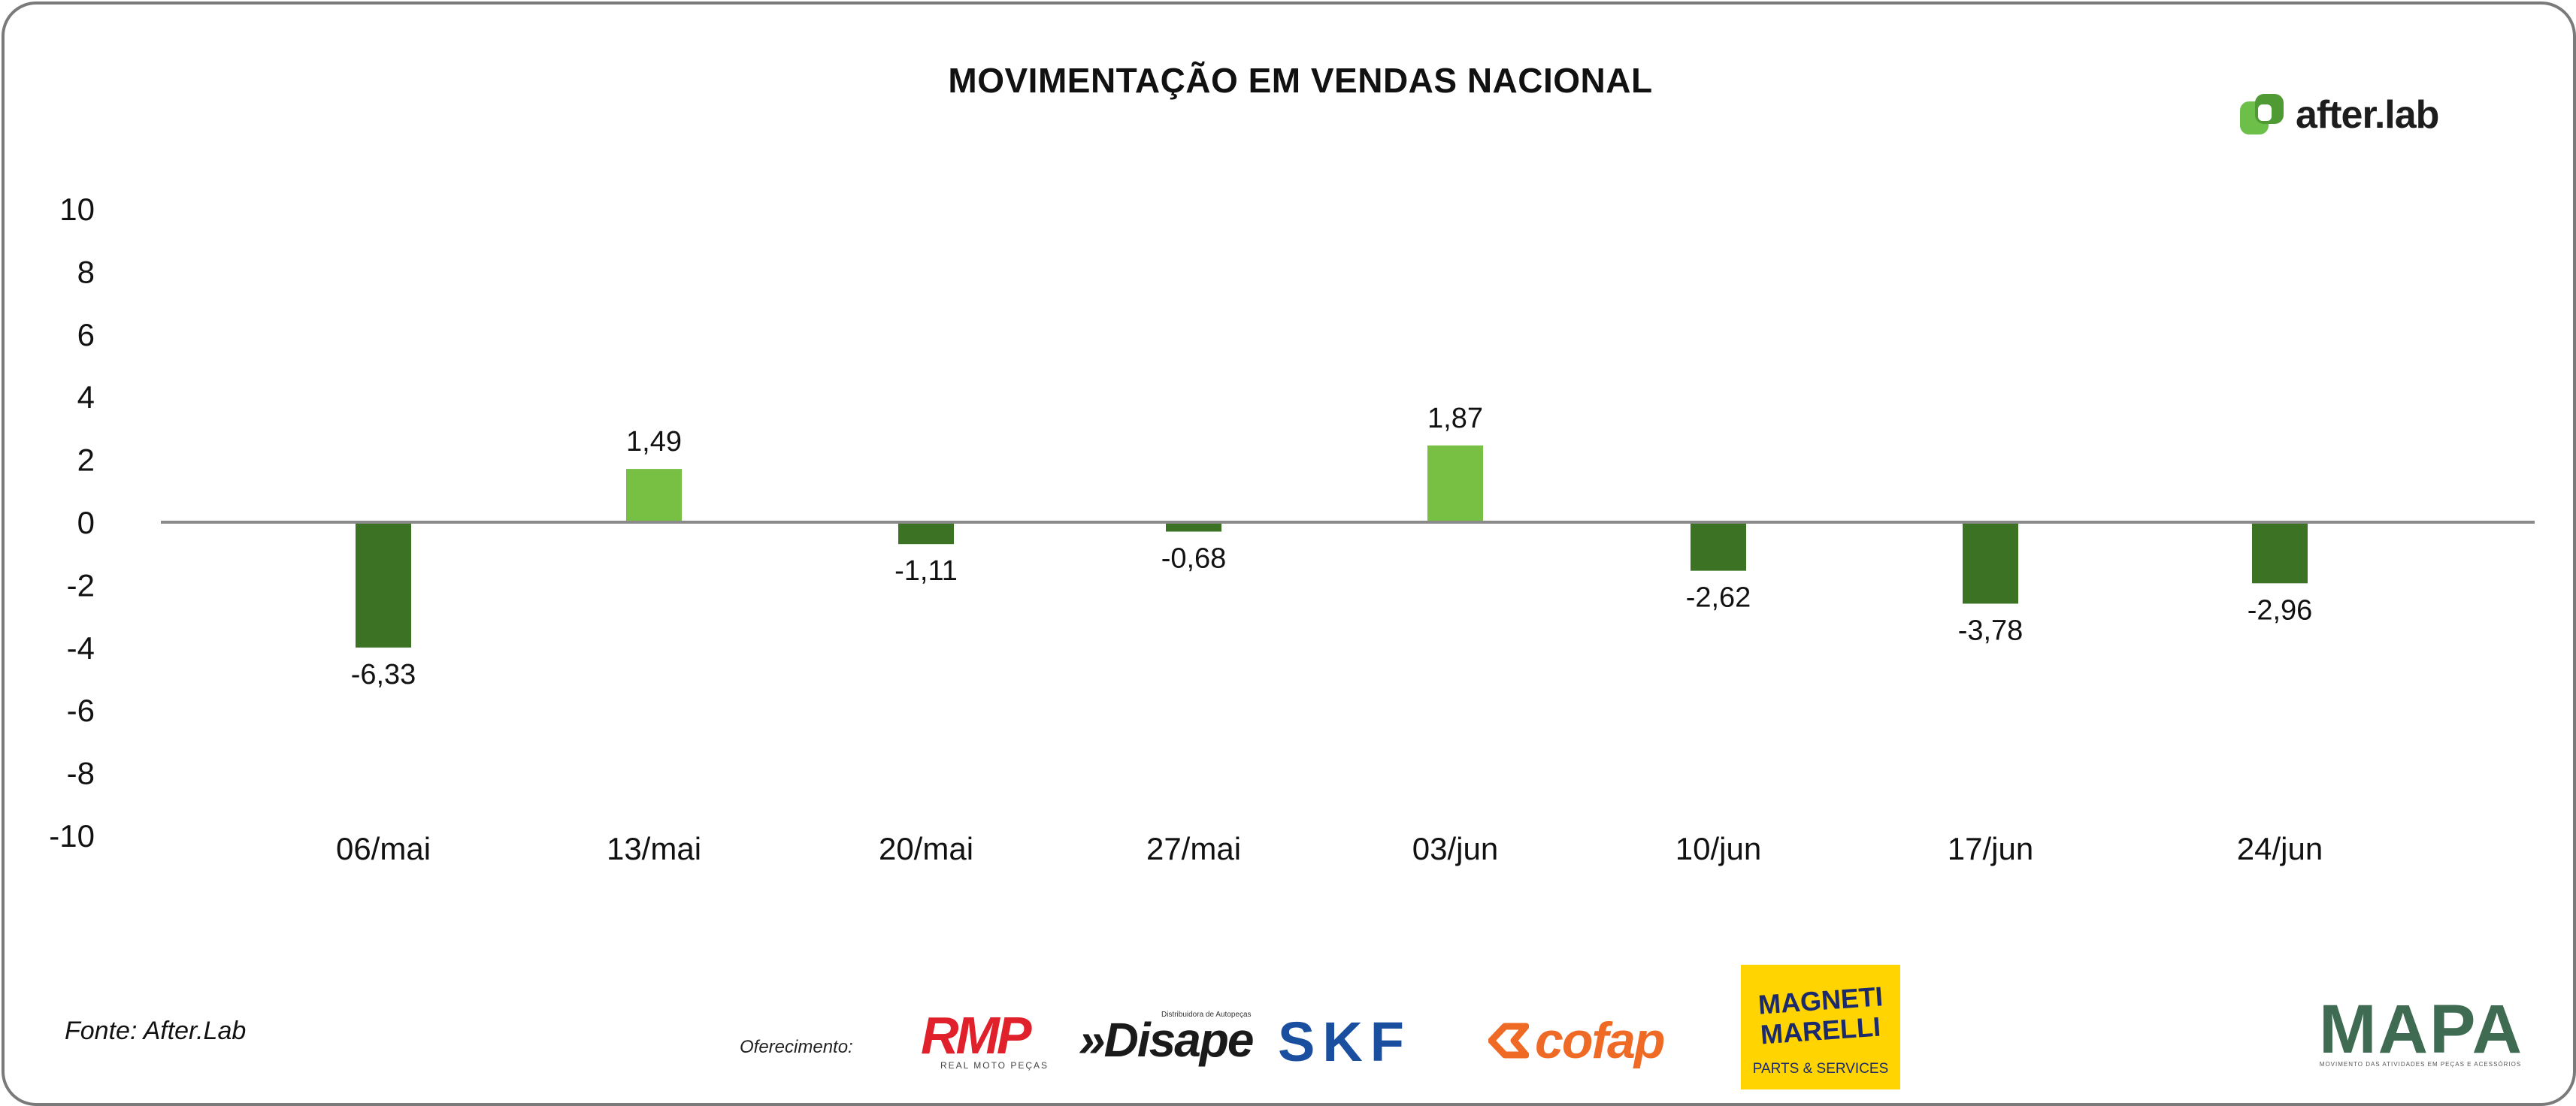  Describe the element at coordinates (2280, 610) in the screenshot. I see `data-label: -2,96` at that location.